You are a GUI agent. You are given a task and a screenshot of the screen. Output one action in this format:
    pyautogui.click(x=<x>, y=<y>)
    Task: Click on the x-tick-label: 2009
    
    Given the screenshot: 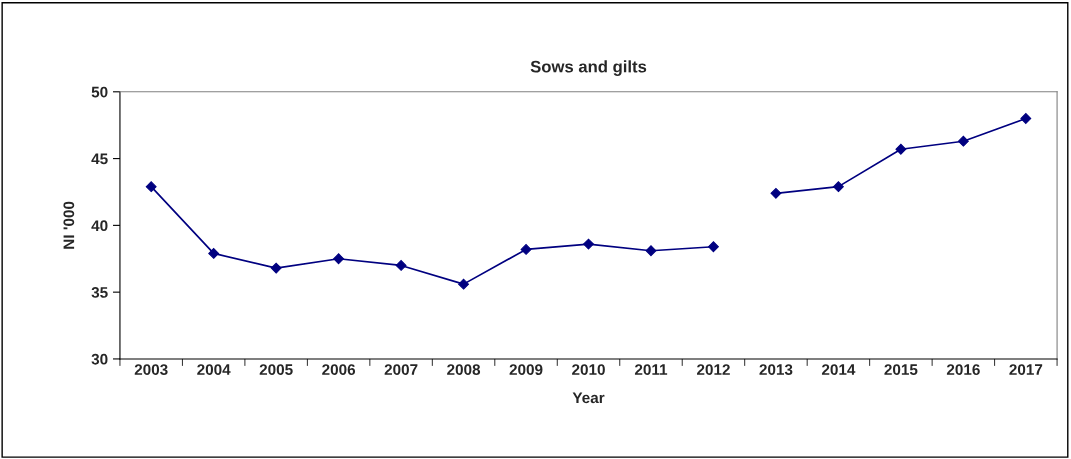 What is the action you would take?
    pyautogui.click(x=526, y=370)
    